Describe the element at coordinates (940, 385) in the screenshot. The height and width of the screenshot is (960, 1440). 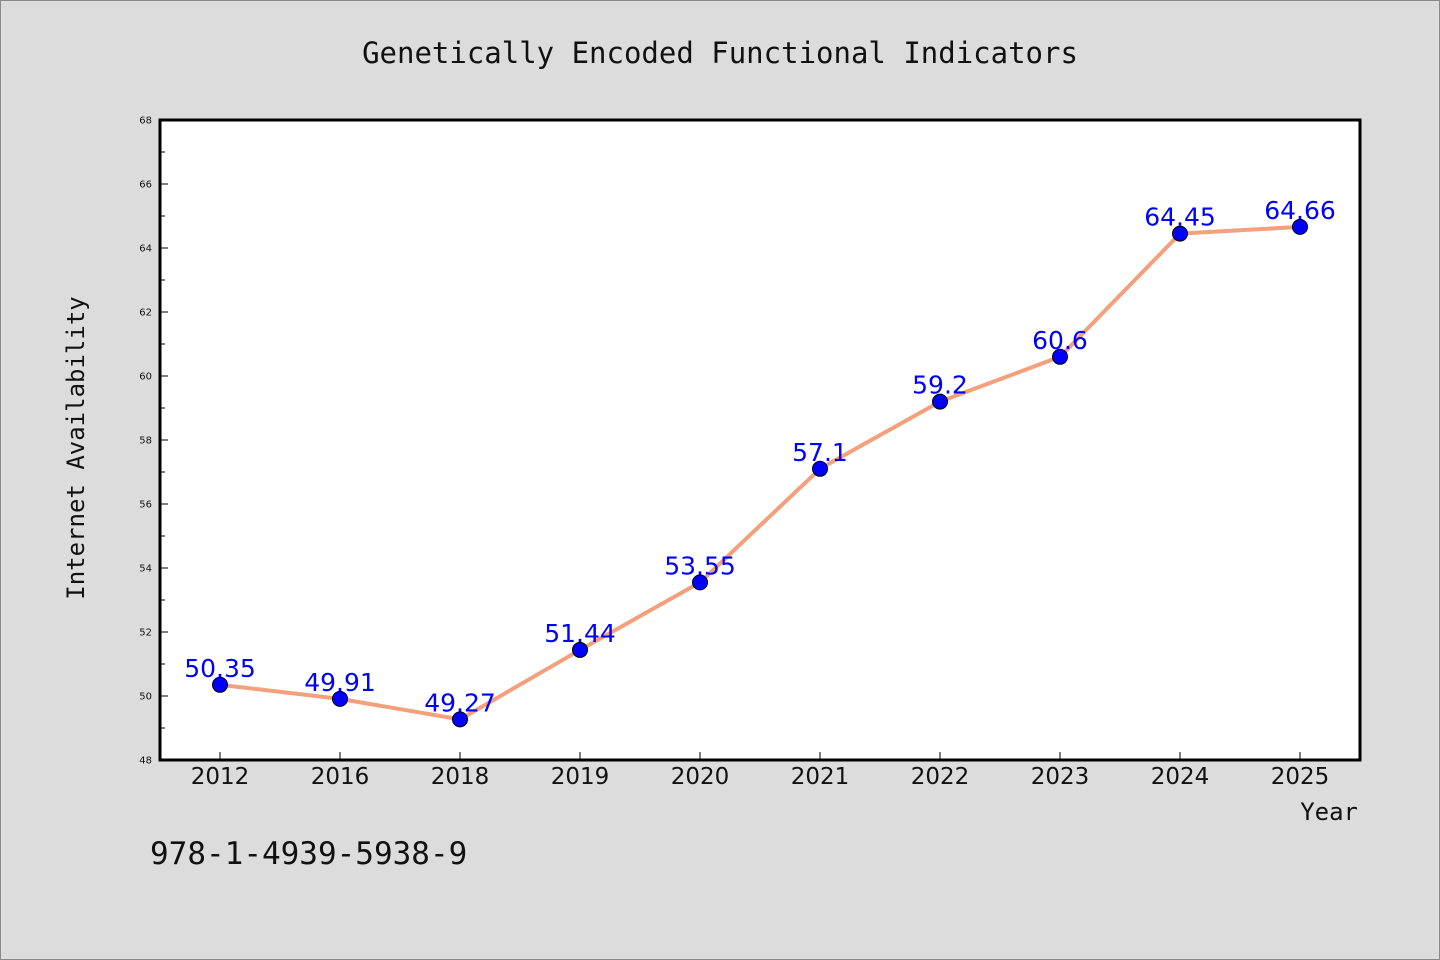
I see `data-label: 59.2` at that location.